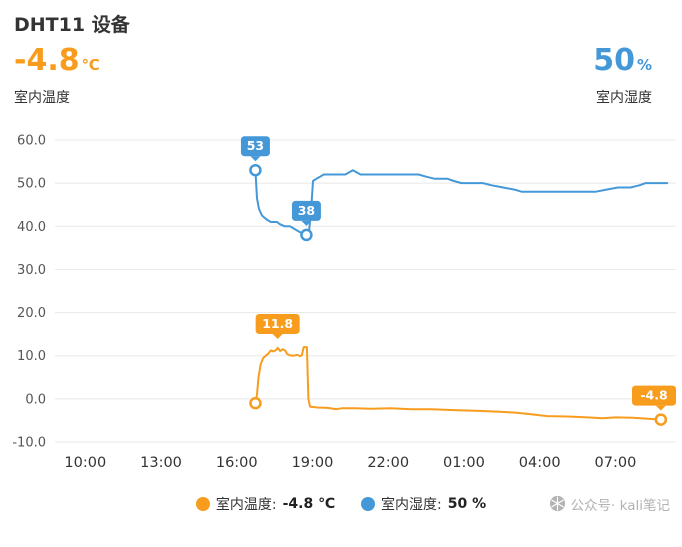 The image size is (682, 547). I want to click on svg-text: 30.0, so click(31, 269).